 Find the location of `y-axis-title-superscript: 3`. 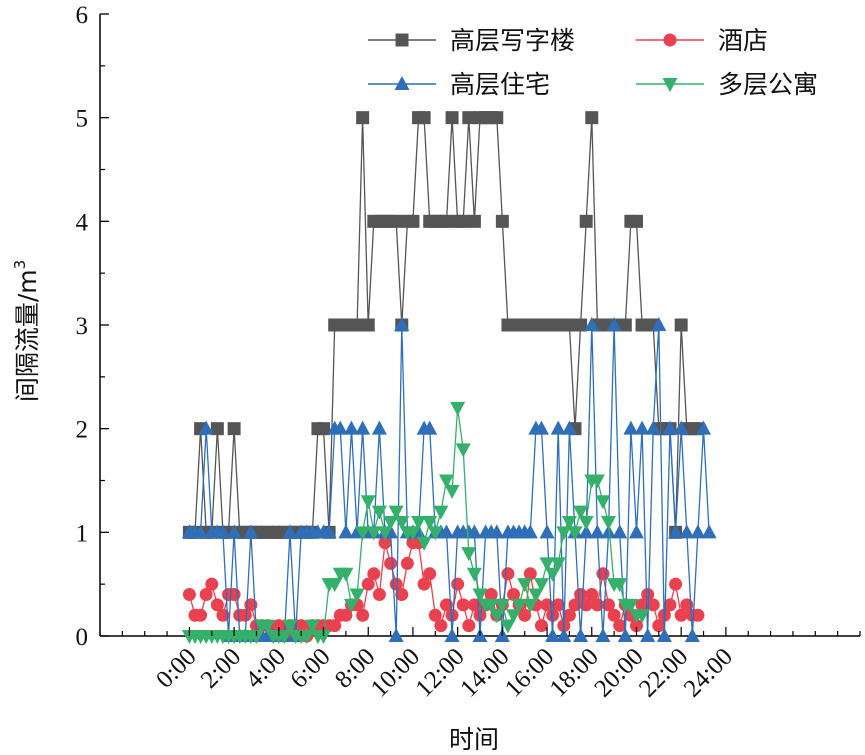

y-axis-title-superscript: 3 is located at coordinates (20, 265).